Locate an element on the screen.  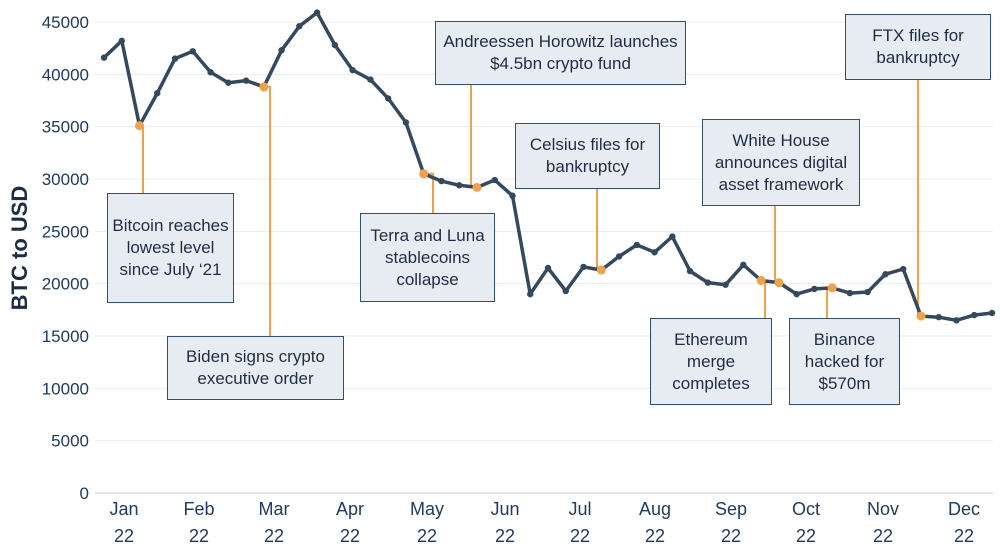
y-tick-label: 10000 is located at coordinates (65, 388).